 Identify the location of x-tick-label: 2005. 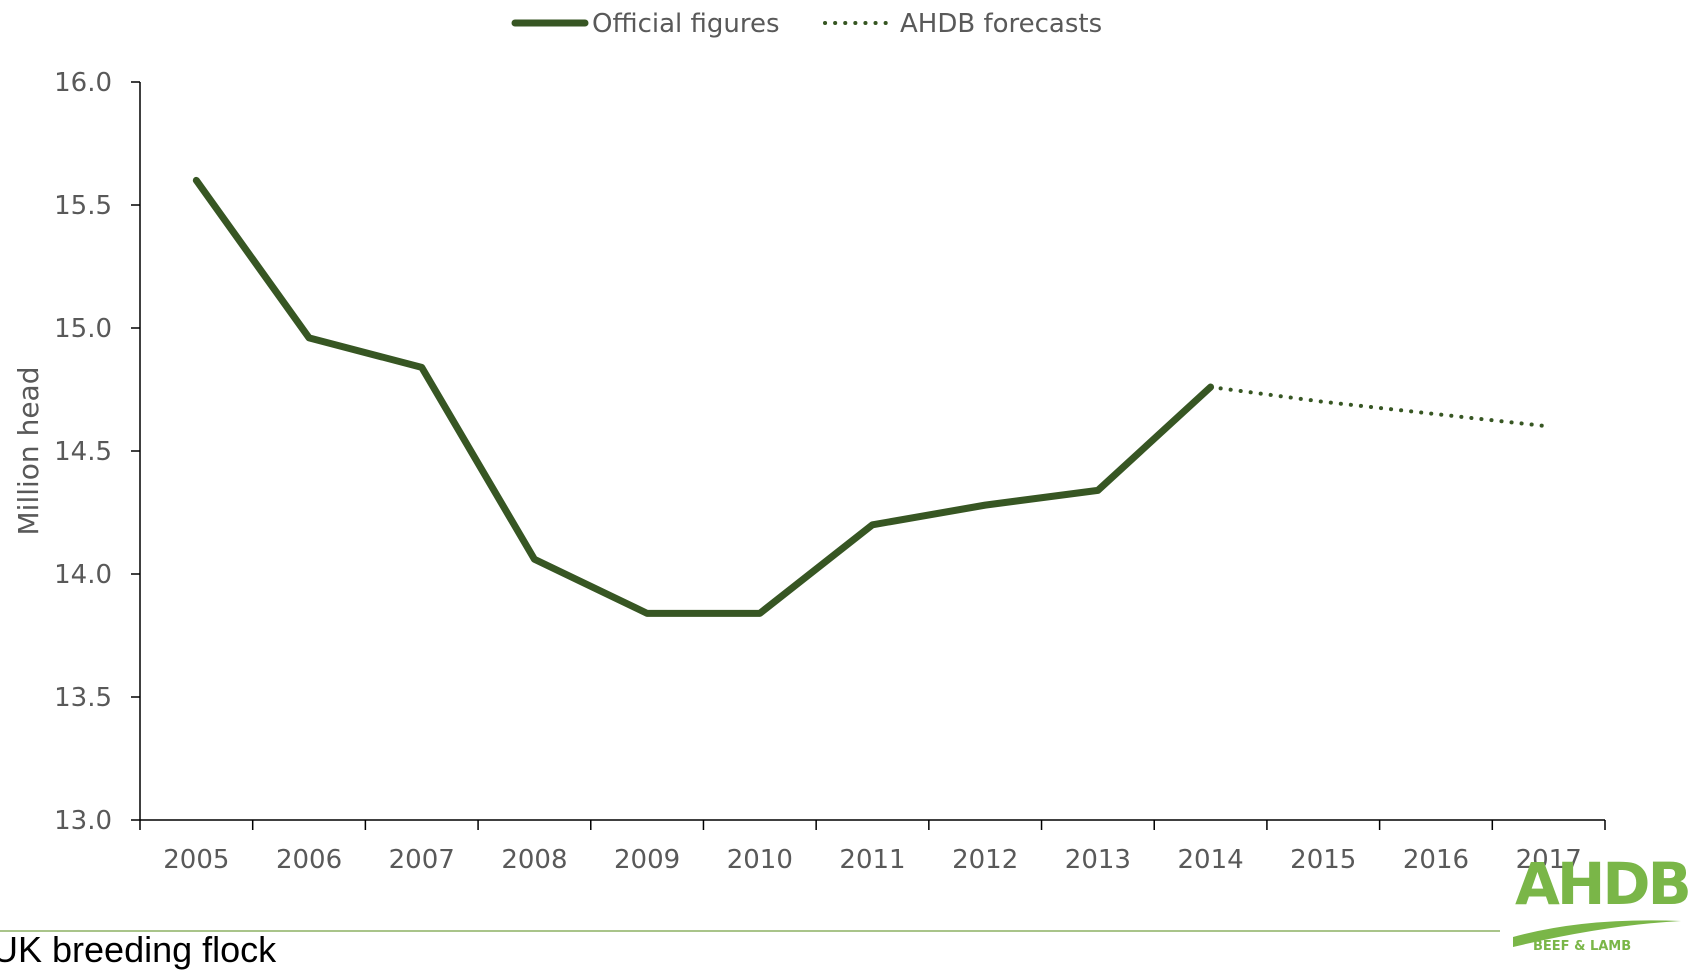
(196, 860).